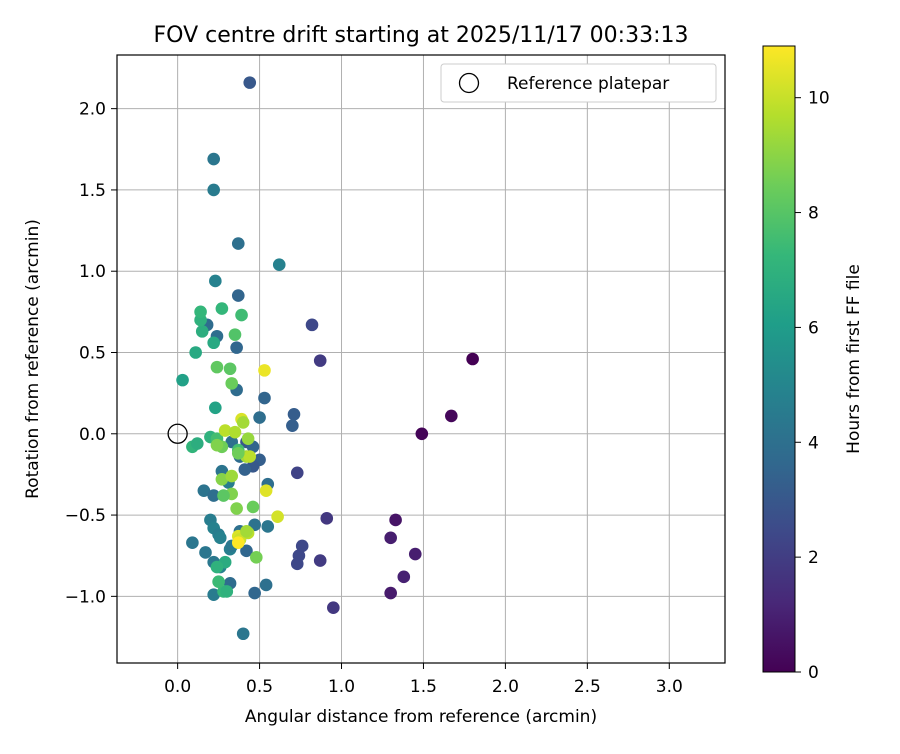 The image size is (900, 754). Describe the element at coordinates (92, 435) in the screenshot. I see `y-tick-label: 0.0` at that location.